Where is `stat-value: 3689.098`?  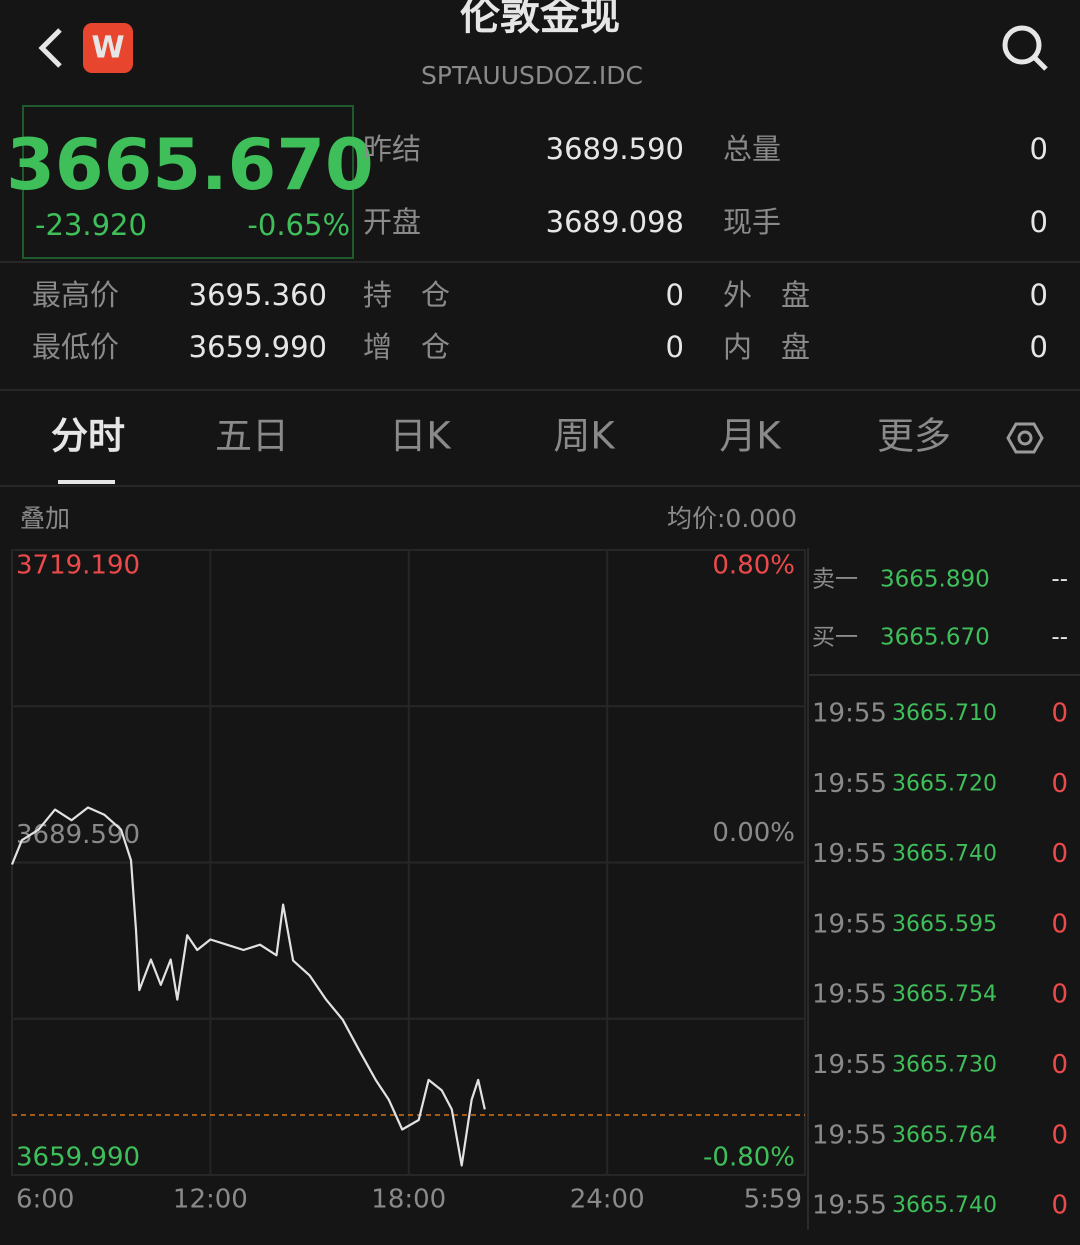
stat-value: 3689.098 is located at coordinates (615, 222).